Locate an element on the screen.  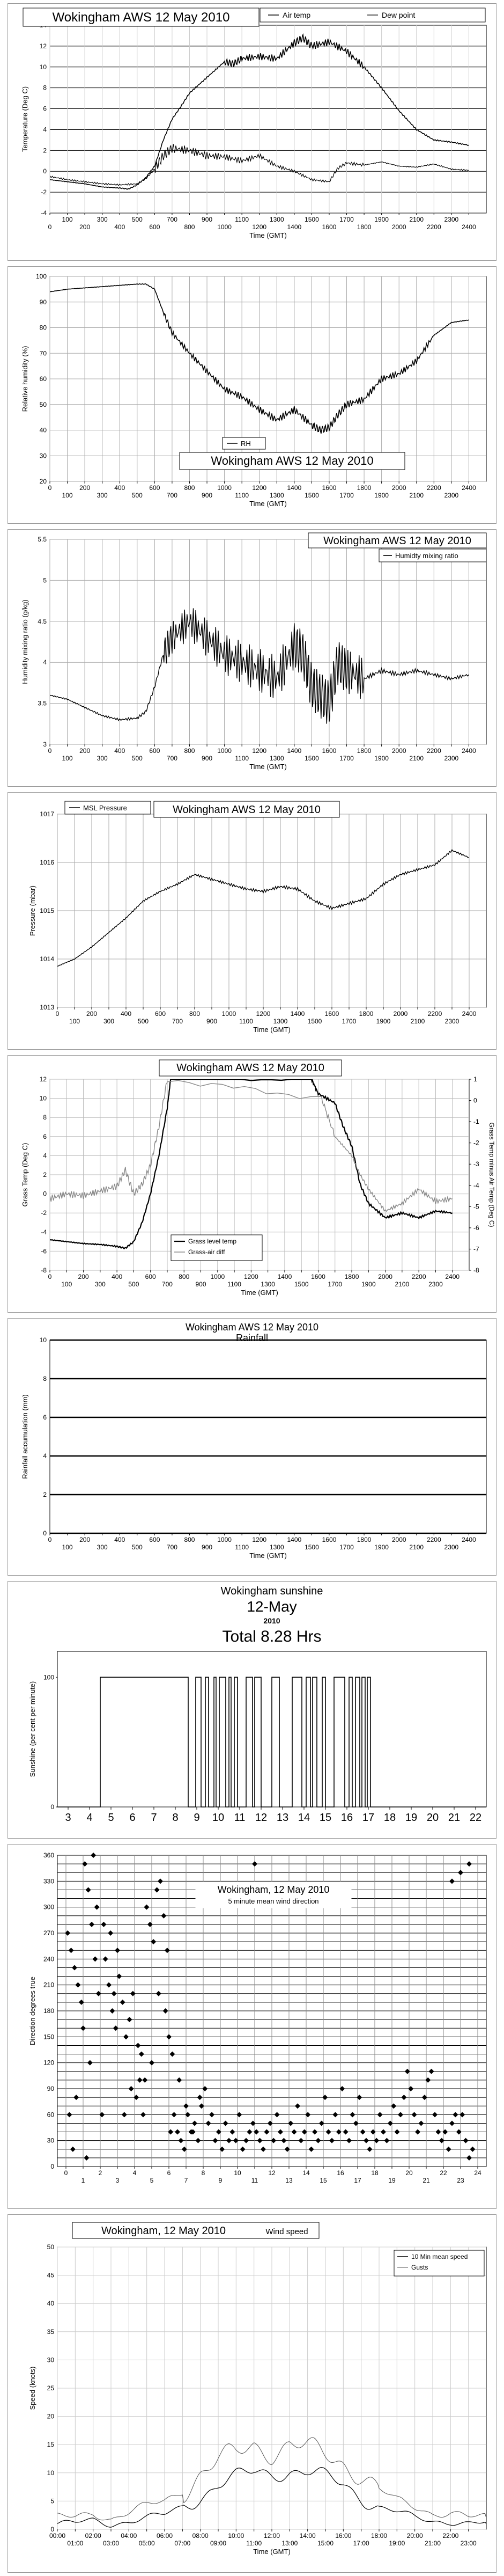
y-tick-label: 8 is located at coordinates (45, 1117).